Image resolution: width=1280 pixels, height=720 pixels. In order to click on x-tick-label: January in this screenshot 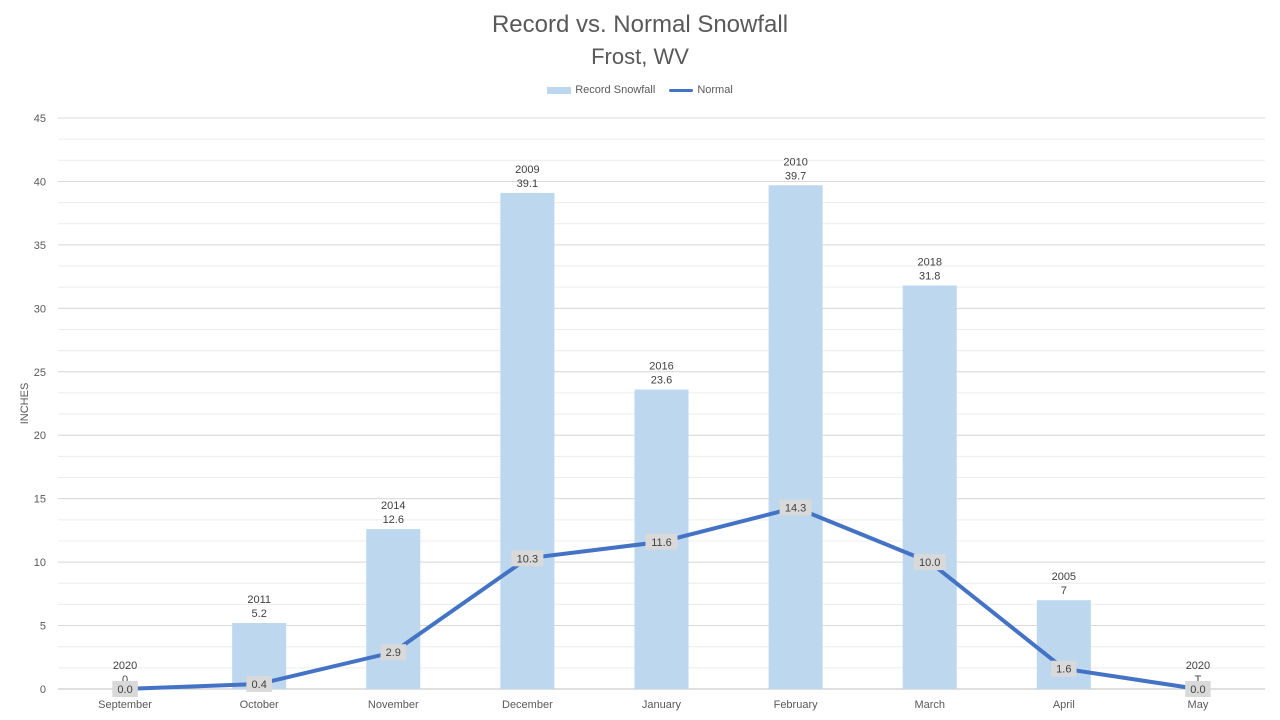, I will do `click(662, 705)`.